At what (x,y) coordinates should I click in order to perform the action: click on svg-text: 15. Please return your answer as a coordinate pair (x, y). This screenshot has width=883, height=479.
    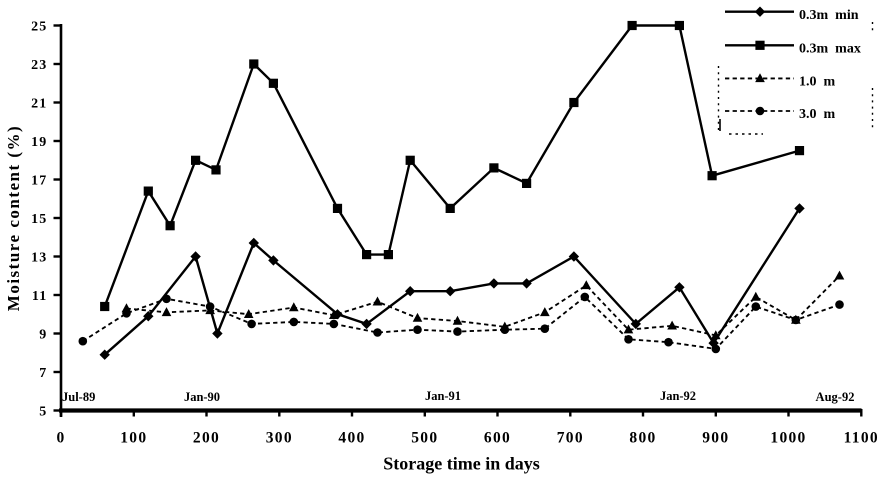
    Looking at the image, I should click on (39, 219).